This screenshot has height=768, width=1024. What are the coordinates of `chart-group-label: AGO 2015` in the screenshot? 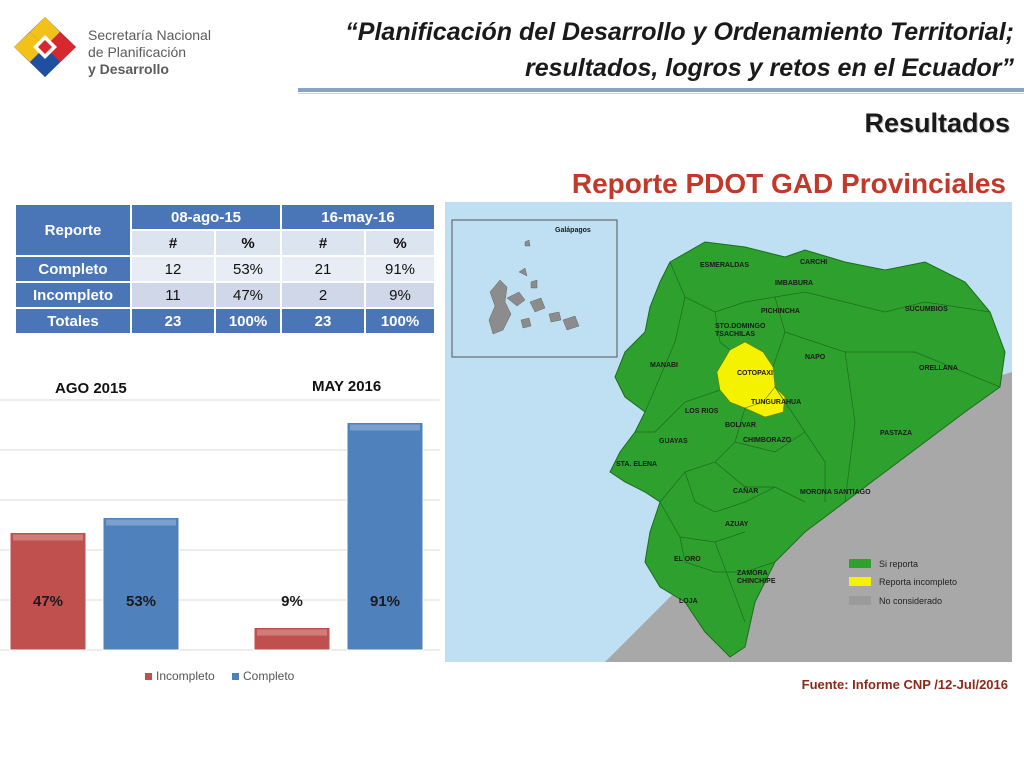 It's located at (91, 388).